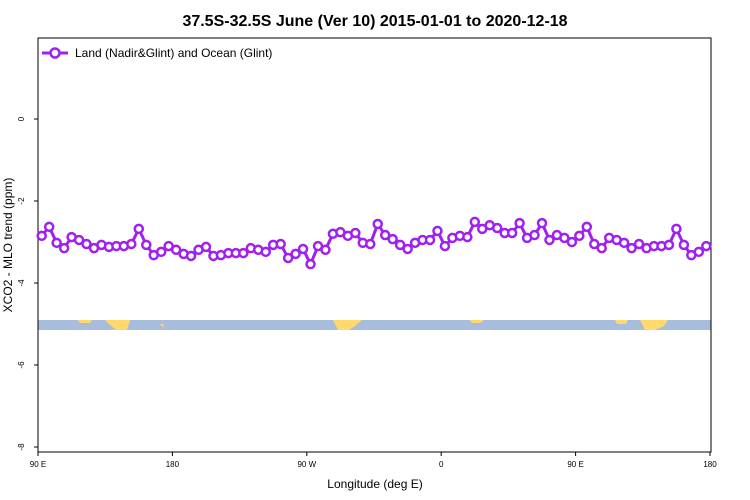 The width and height of the screenshot is (750, 500). Describe the element at coordinates (27, 283) in the screenshot. I see `y-axis: 0 -2 -4 -6 -8` at that location.